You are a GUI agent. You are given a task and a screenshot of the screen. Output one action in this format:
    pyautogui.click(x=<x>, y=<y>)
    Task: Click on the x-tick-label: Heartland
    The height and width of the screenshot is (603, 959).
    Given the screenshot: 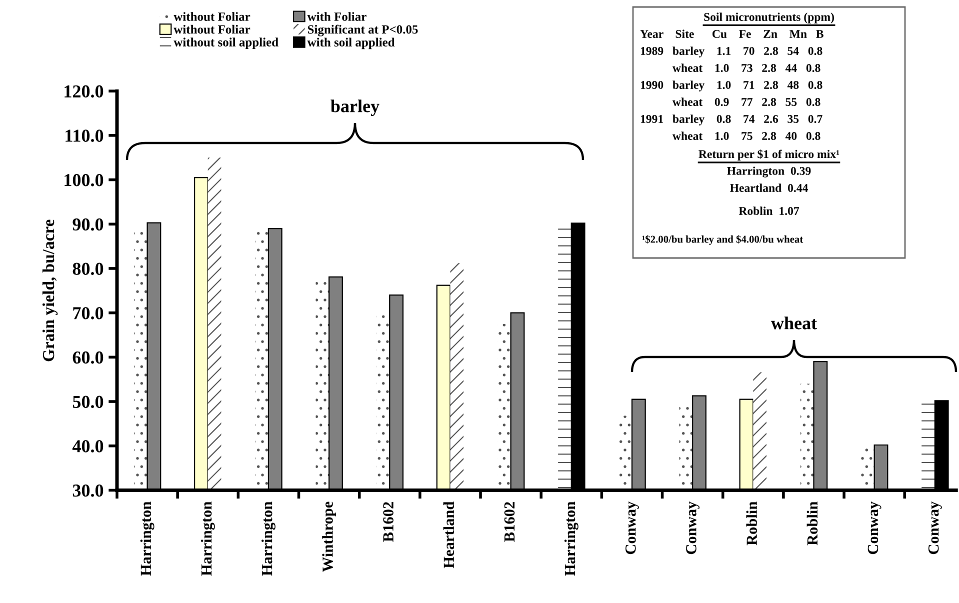 What is the action you would take?
    pyautogui.click(x=448, y=535)
    